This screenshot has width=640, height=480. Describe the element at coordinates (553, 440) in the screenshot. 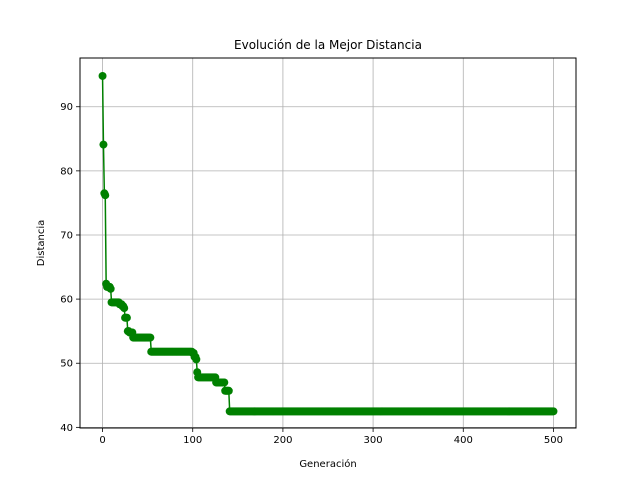

I see `x-tick-label: 500` at that location.